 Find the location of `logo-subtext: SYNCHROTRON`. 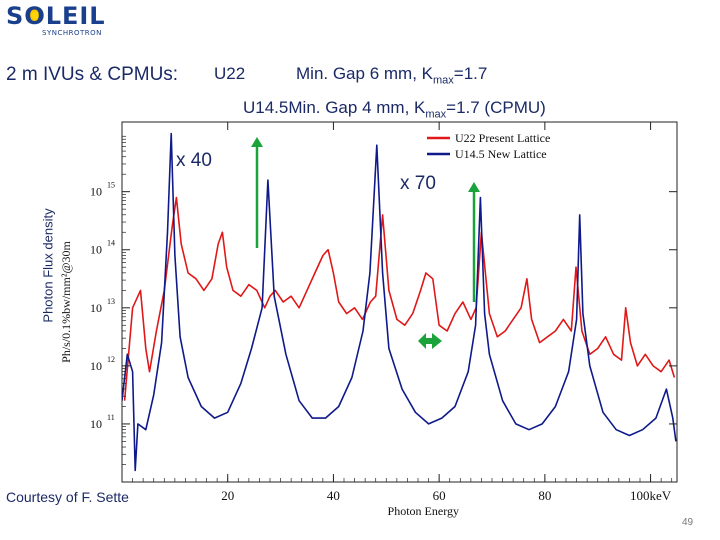

logo-subtext: SYNCHROTRON is located at coordinates (72, 33).